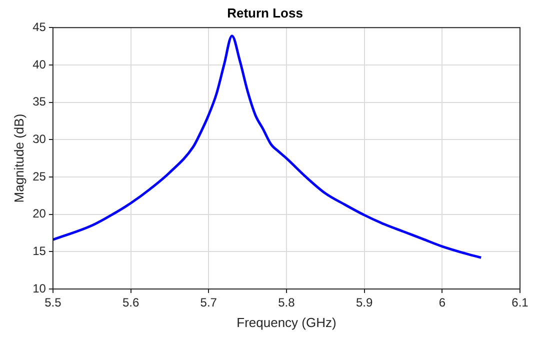 The height and width of the screenshot is (337, 560). I want to click on x-tick-label: 6.1, so click(520, 303).